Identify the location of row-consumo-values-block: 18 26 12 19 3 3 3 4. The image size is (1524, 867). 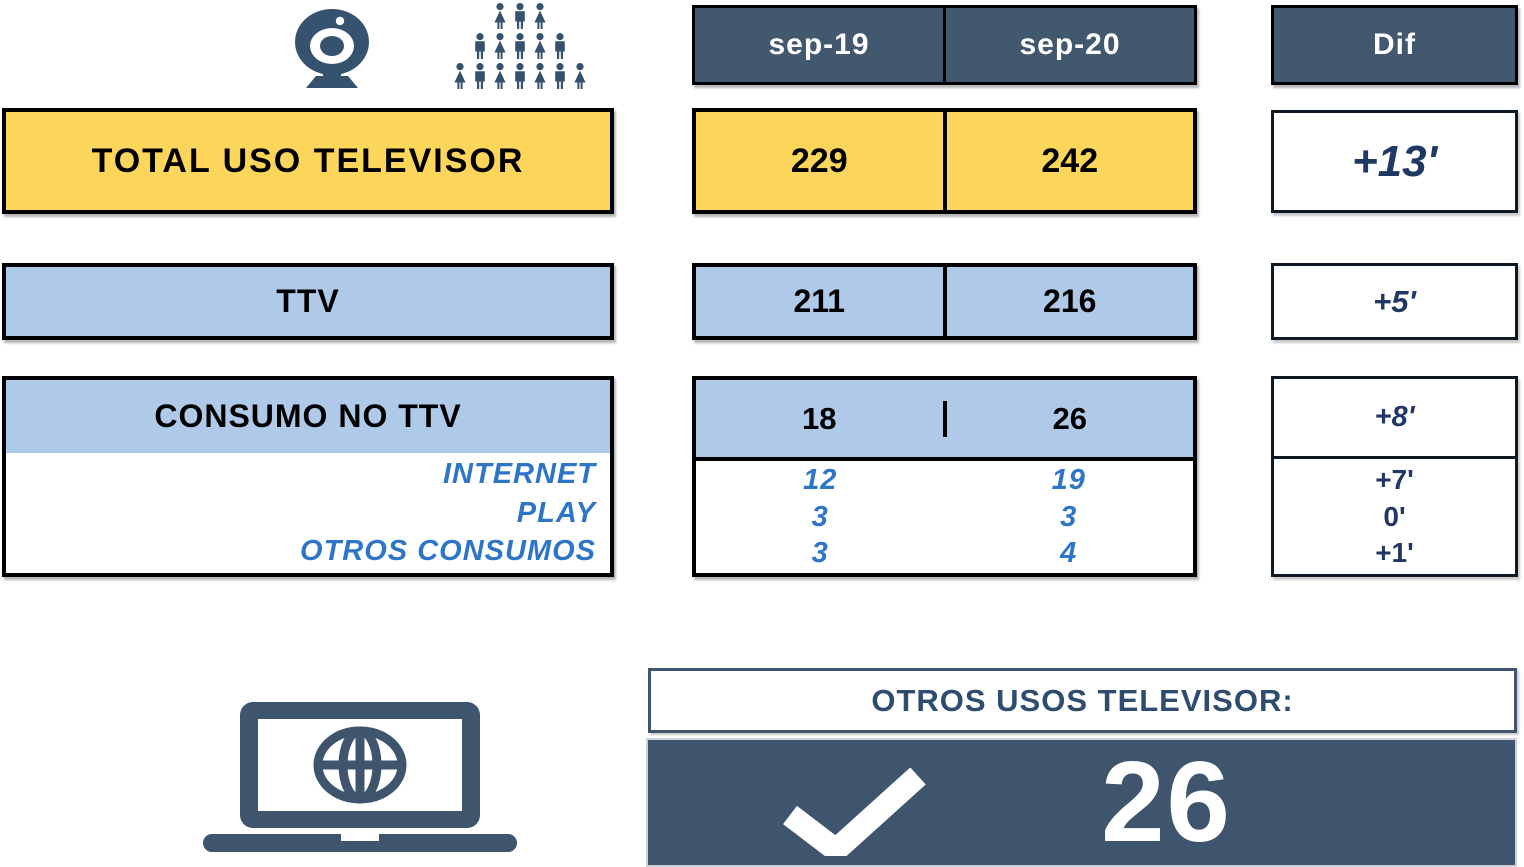
(944, 476).